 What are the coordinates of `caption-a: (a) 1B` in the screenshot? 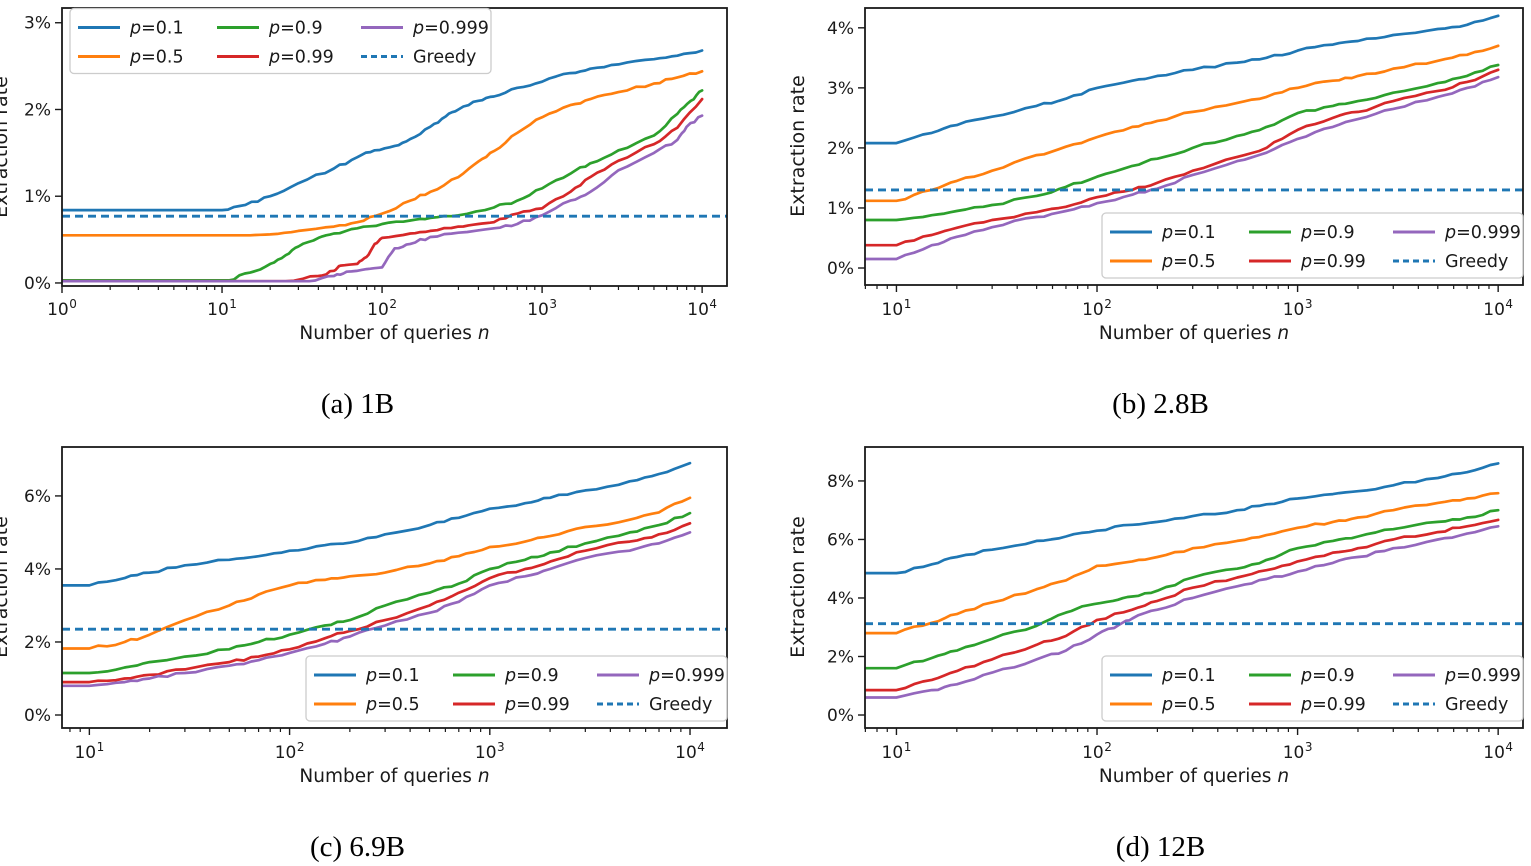 It's located at (357, 404).